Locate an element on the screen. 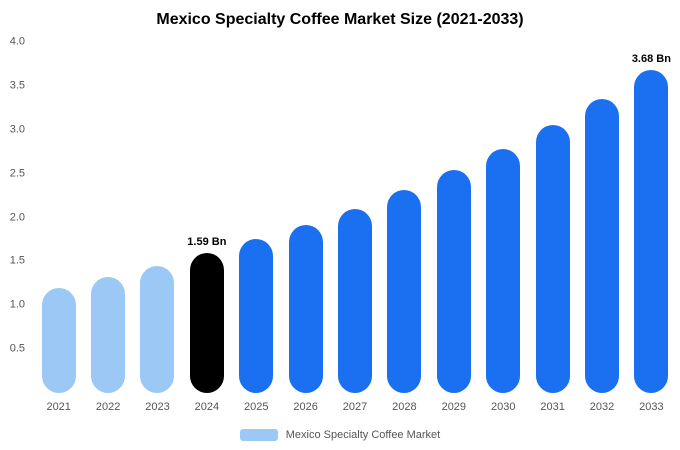  bar-slot: 2027 is located at coordinates (354, 227).